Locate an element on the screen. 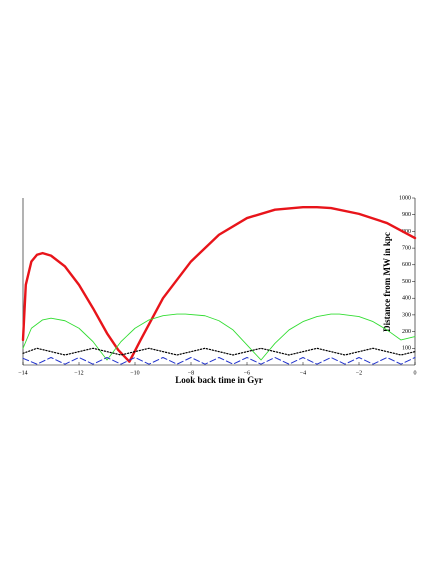 The image size is (447, 578). x-tick-label: −2 is located at coordinates (359, 373).